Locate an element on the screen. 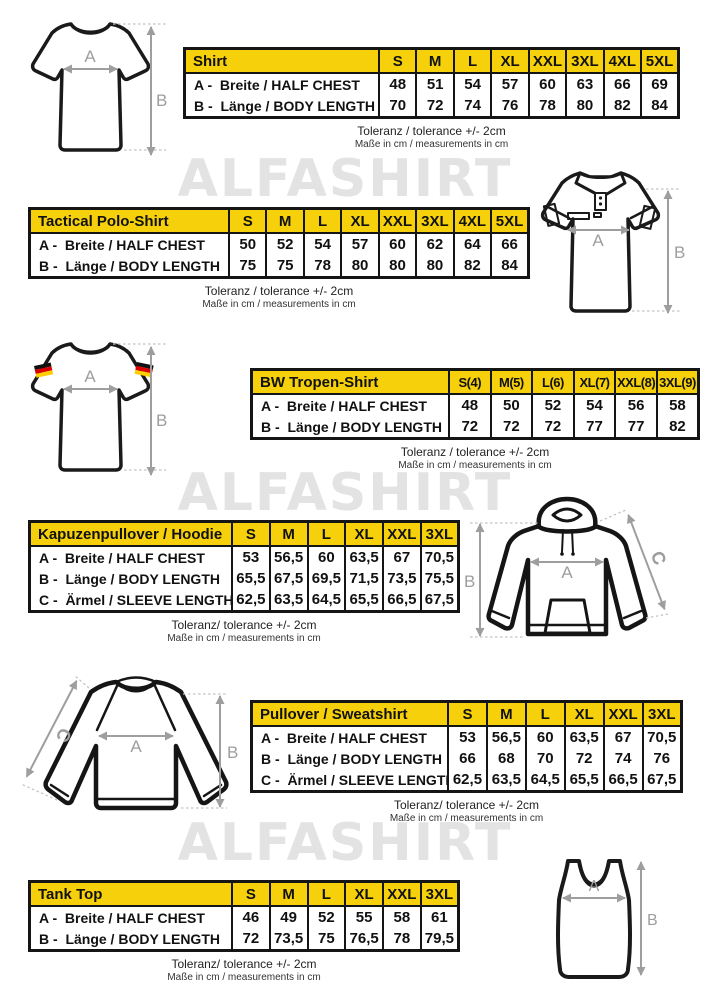 The width and height of the screenshot is (708, 1000). measurement-value: 70 is located at coordinates (544, 758).